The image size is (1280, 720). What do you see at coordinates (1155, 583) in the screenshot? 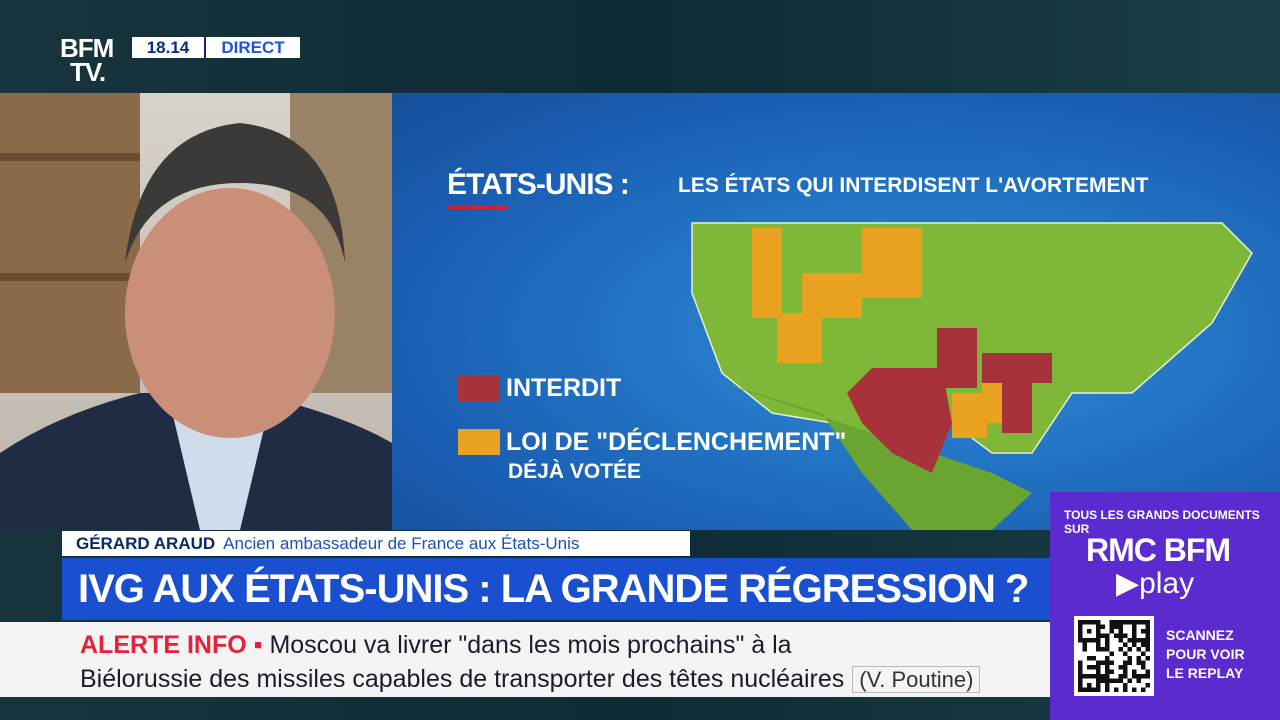
I see `promo-brand-play: ▶play` at bounding box center [1155, 583].